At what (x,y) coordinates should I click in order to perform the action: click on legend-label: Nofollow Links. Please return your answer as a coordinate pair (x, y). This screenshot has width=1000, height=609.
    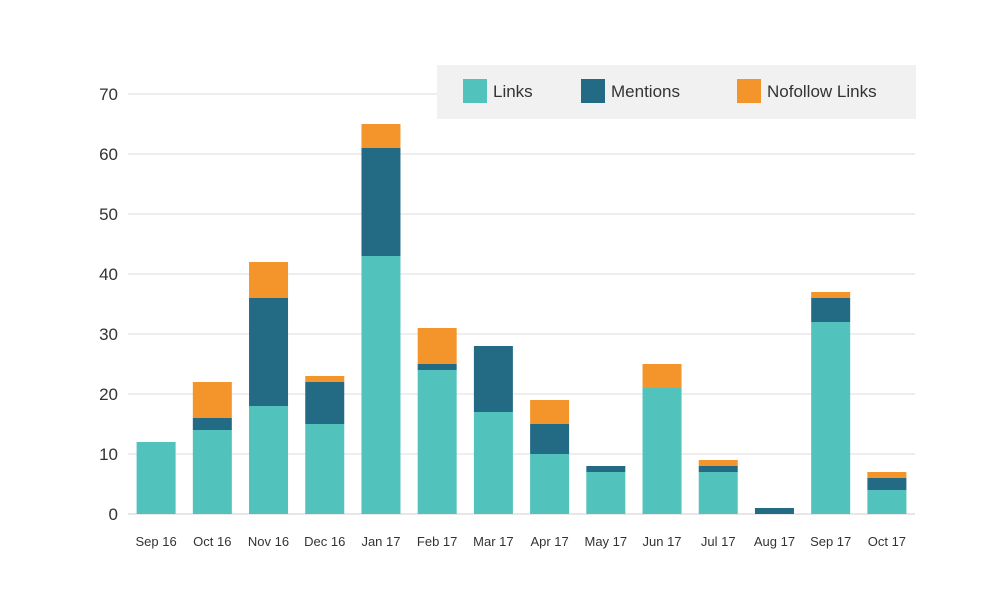
    Looking at the image, I should click on (822, 91).